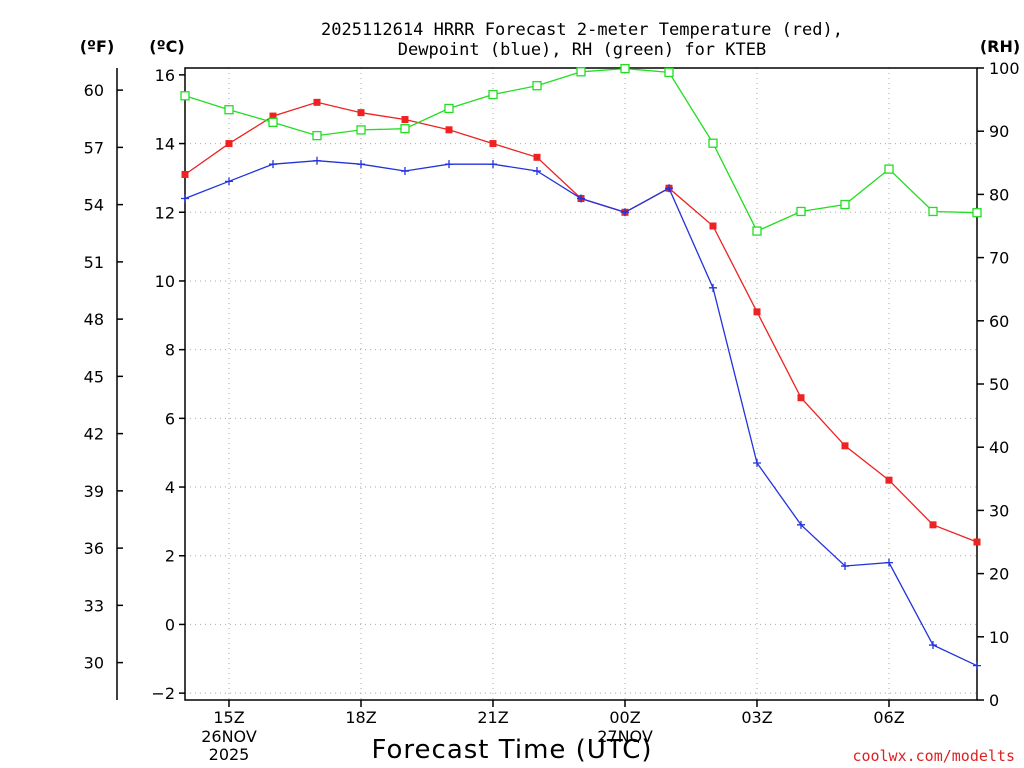 This screenshot has height=768, width=1024. Describe the element at coordinates (1004, 68) in the screenshot. I see `rh-tick-label: 100` at that location.